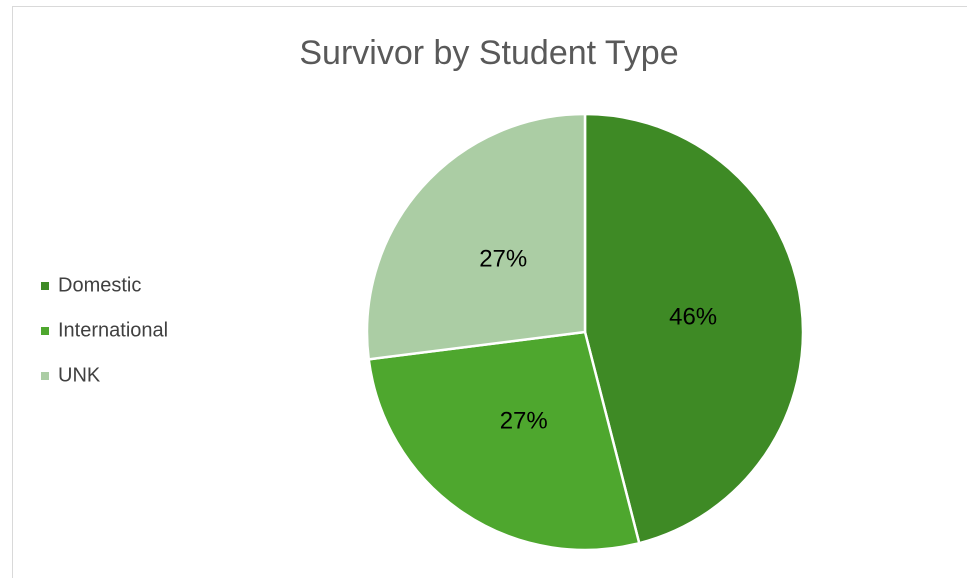 Image resolution: width=967 pixels, height=578 pixels. What do you see at coordinates (693, 317) in the screenshot?
I see `data-label: 46%` at bounding box center [693, 317].